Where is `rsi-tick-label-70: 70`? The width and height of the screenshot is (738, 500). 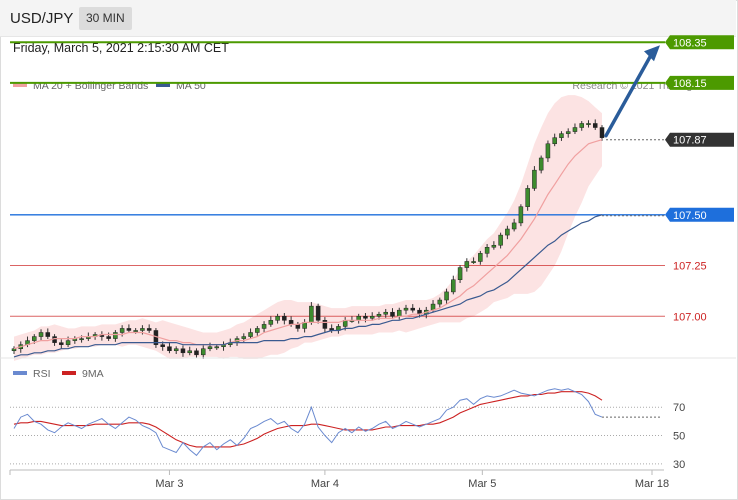
rsi-tick-label-70: 70 is located at coordinates (679, 408).